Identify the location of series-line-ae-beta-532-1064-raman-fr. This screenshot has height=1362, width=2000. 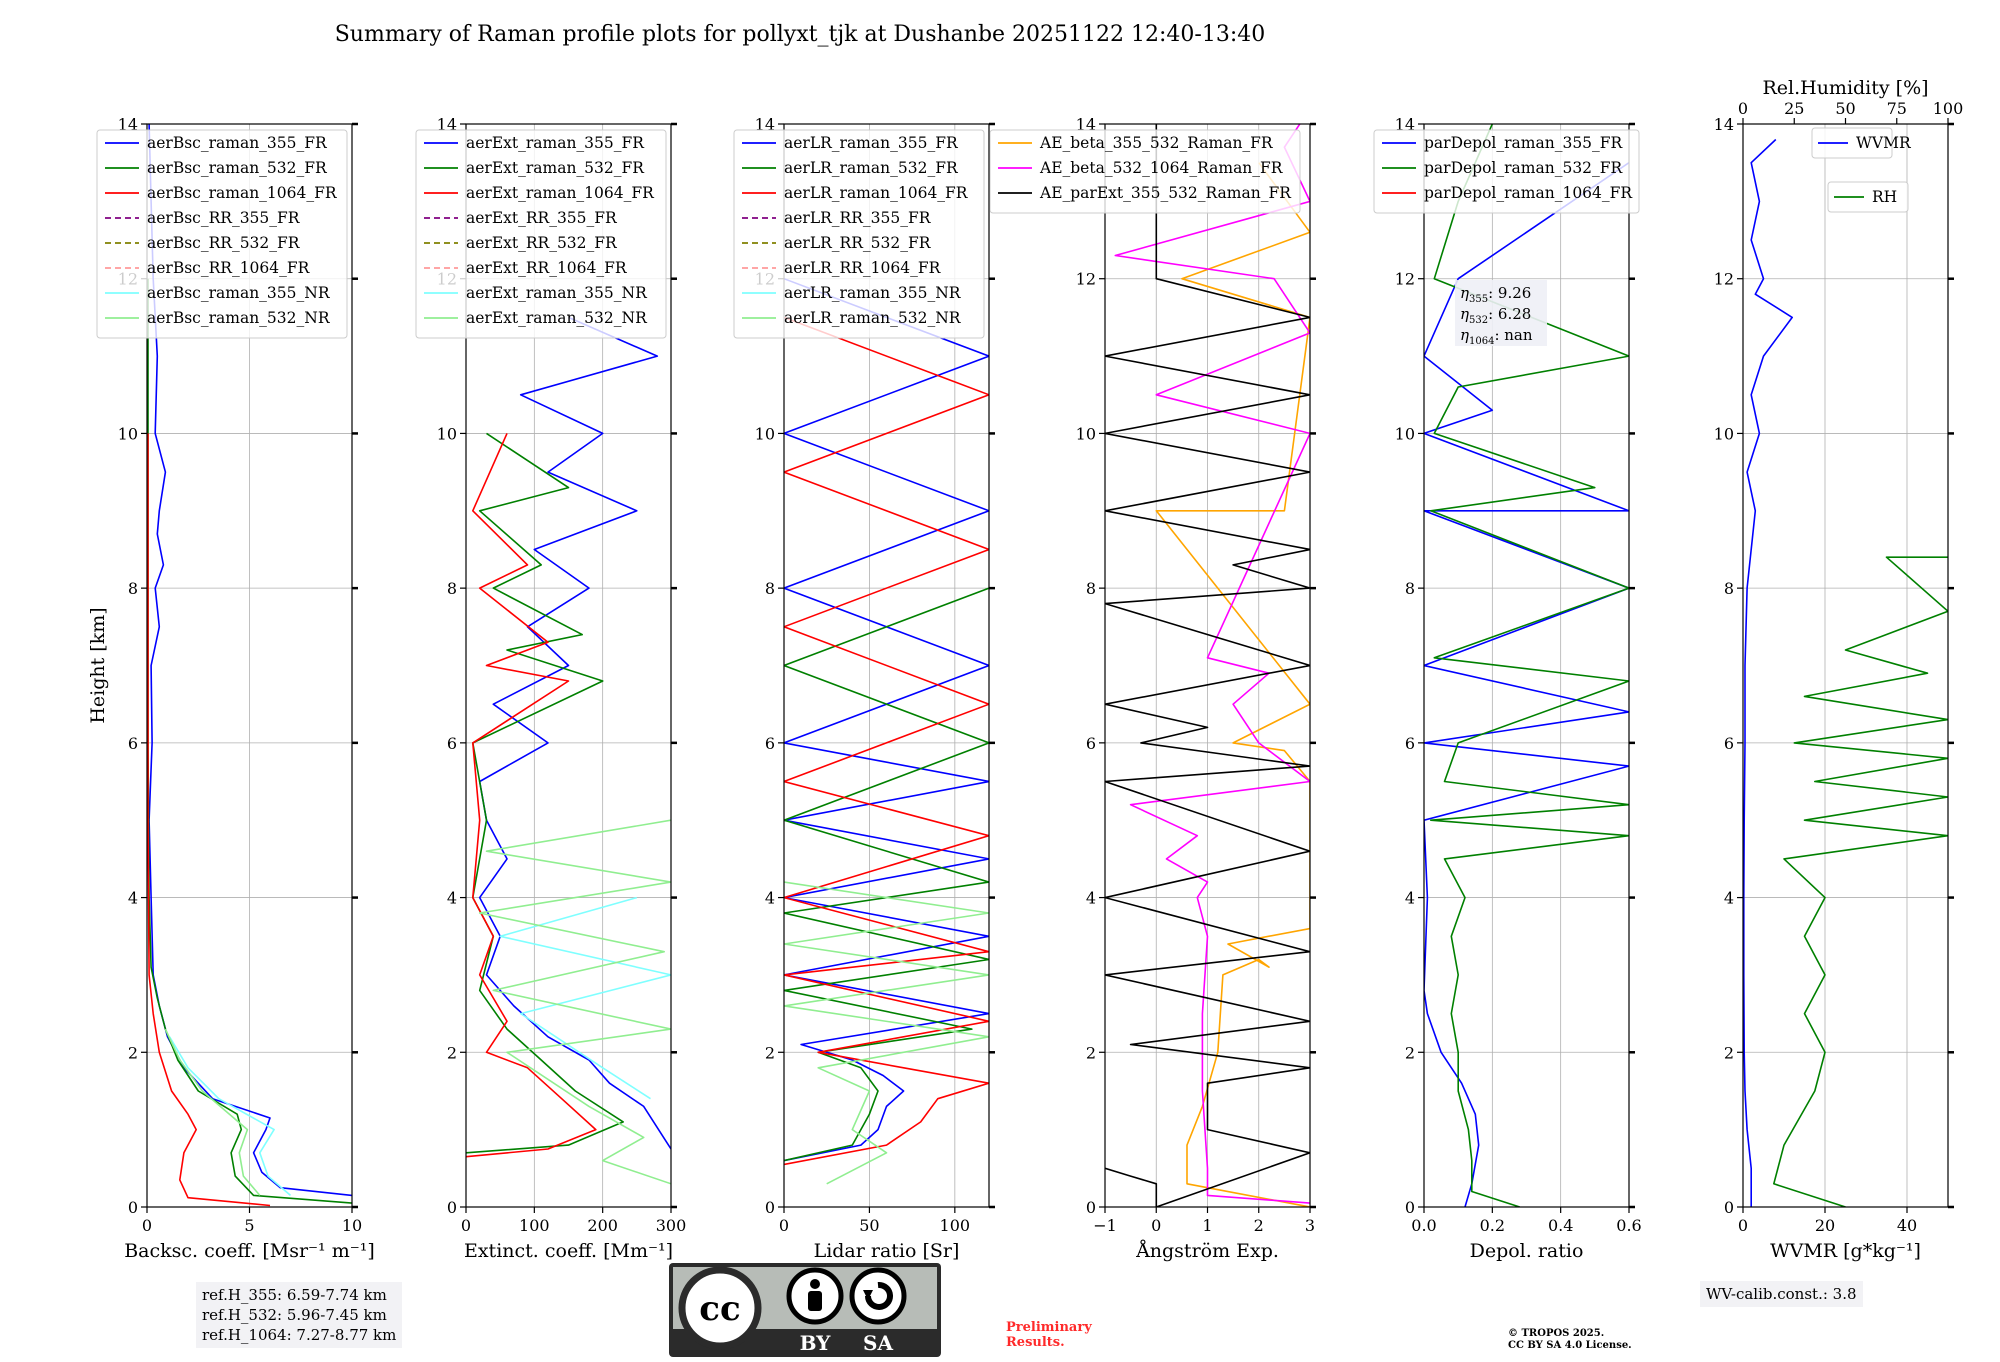
(1212, 664).